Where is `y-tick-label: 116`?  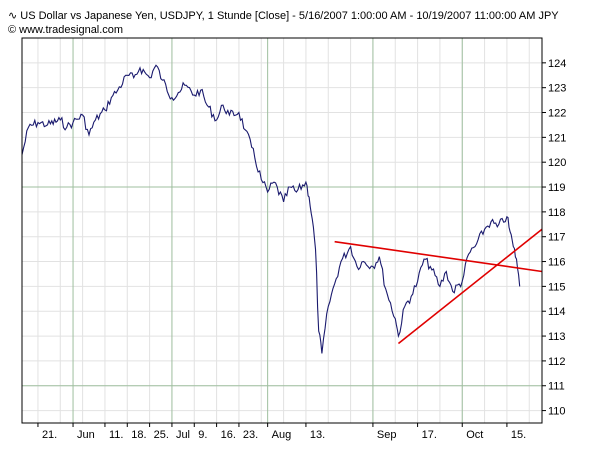
y-tick-label: 116 is located at coordinates (557, 263).